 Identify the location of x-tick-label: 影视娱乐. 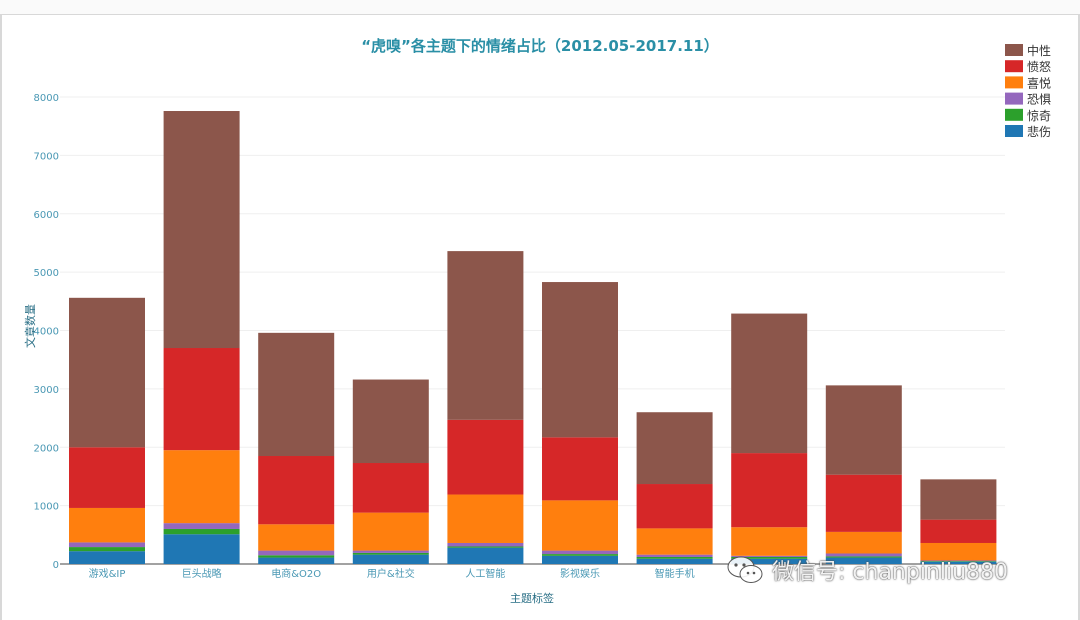
(580, 573).